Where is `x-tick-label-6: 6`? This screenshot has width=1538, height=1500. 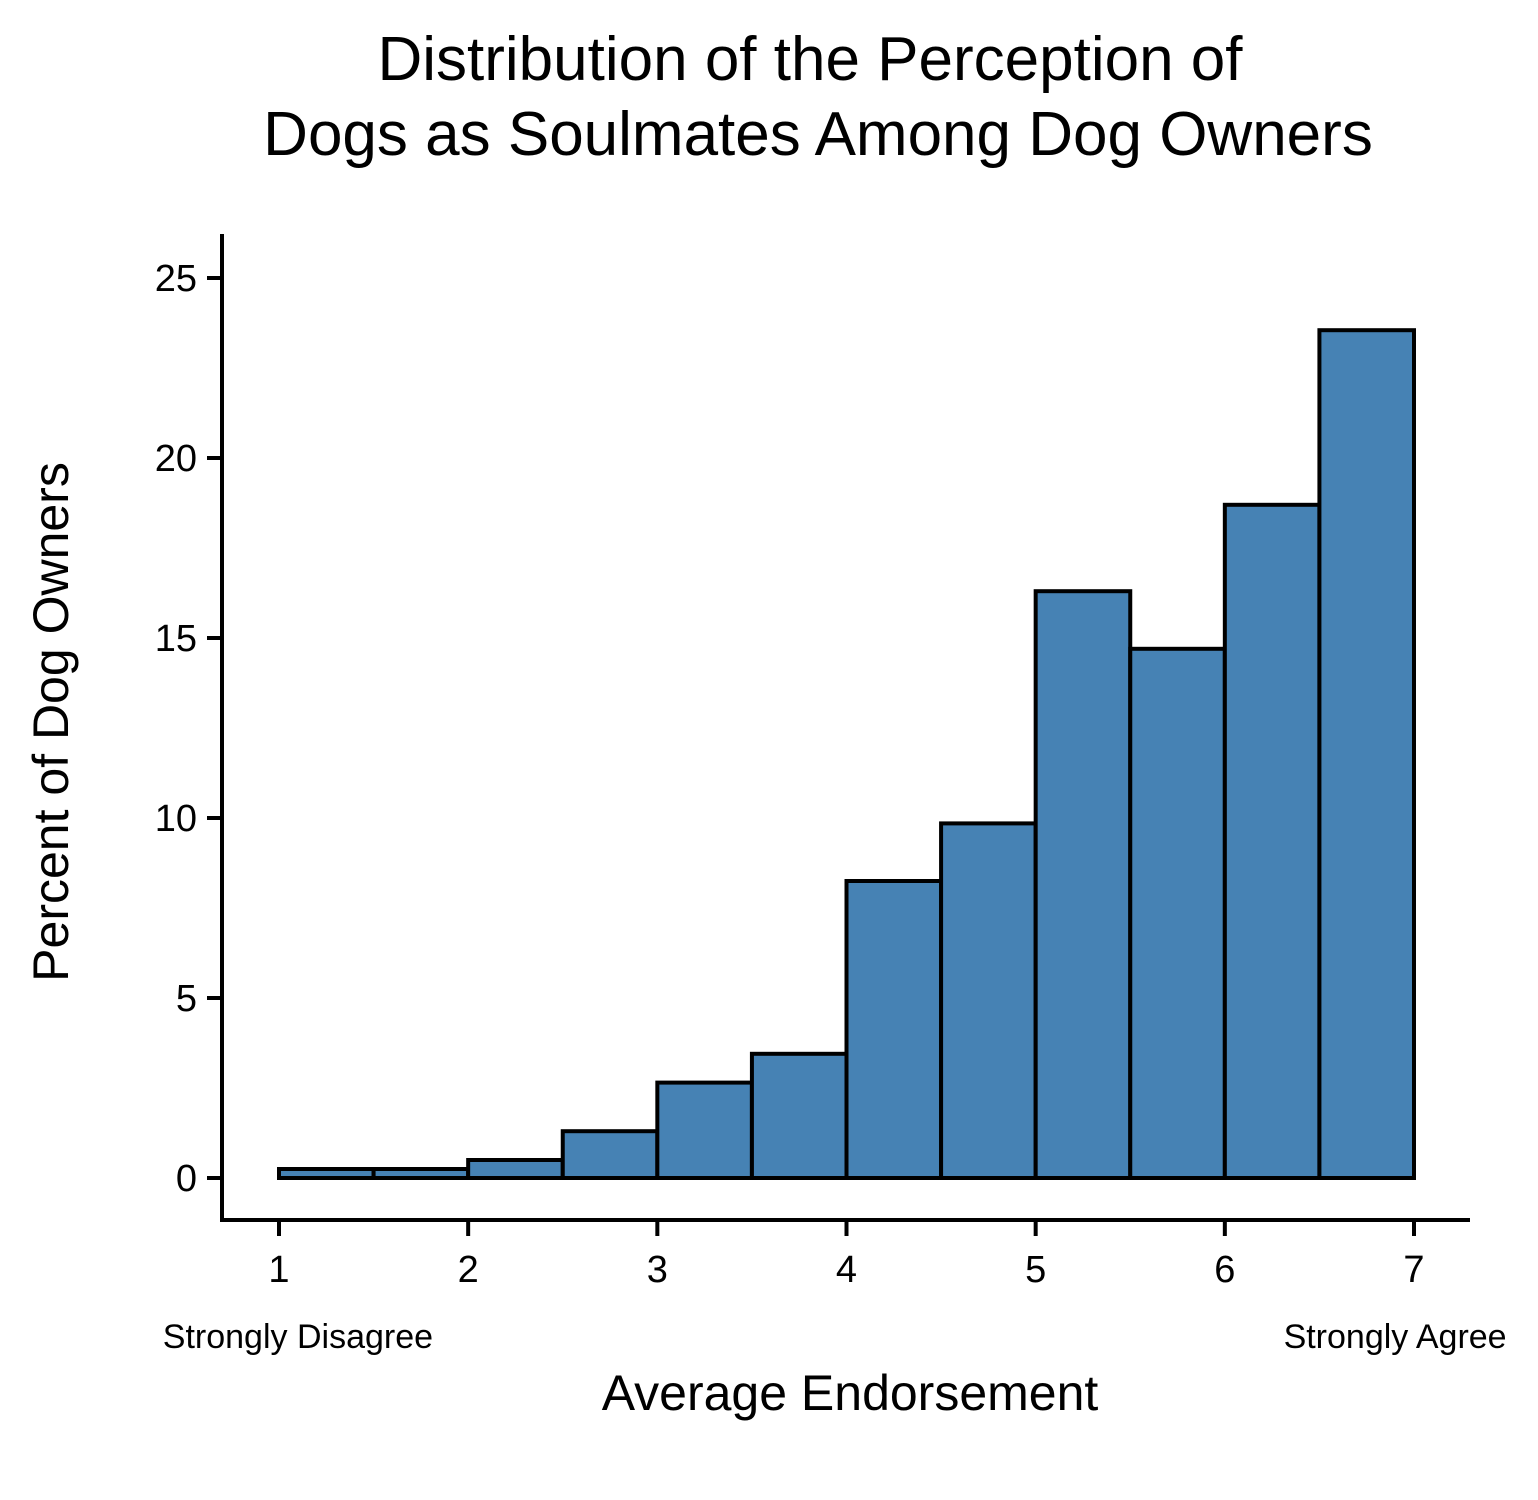
x-tick-label-6: 6 is located at coordinates (1224, 1270).